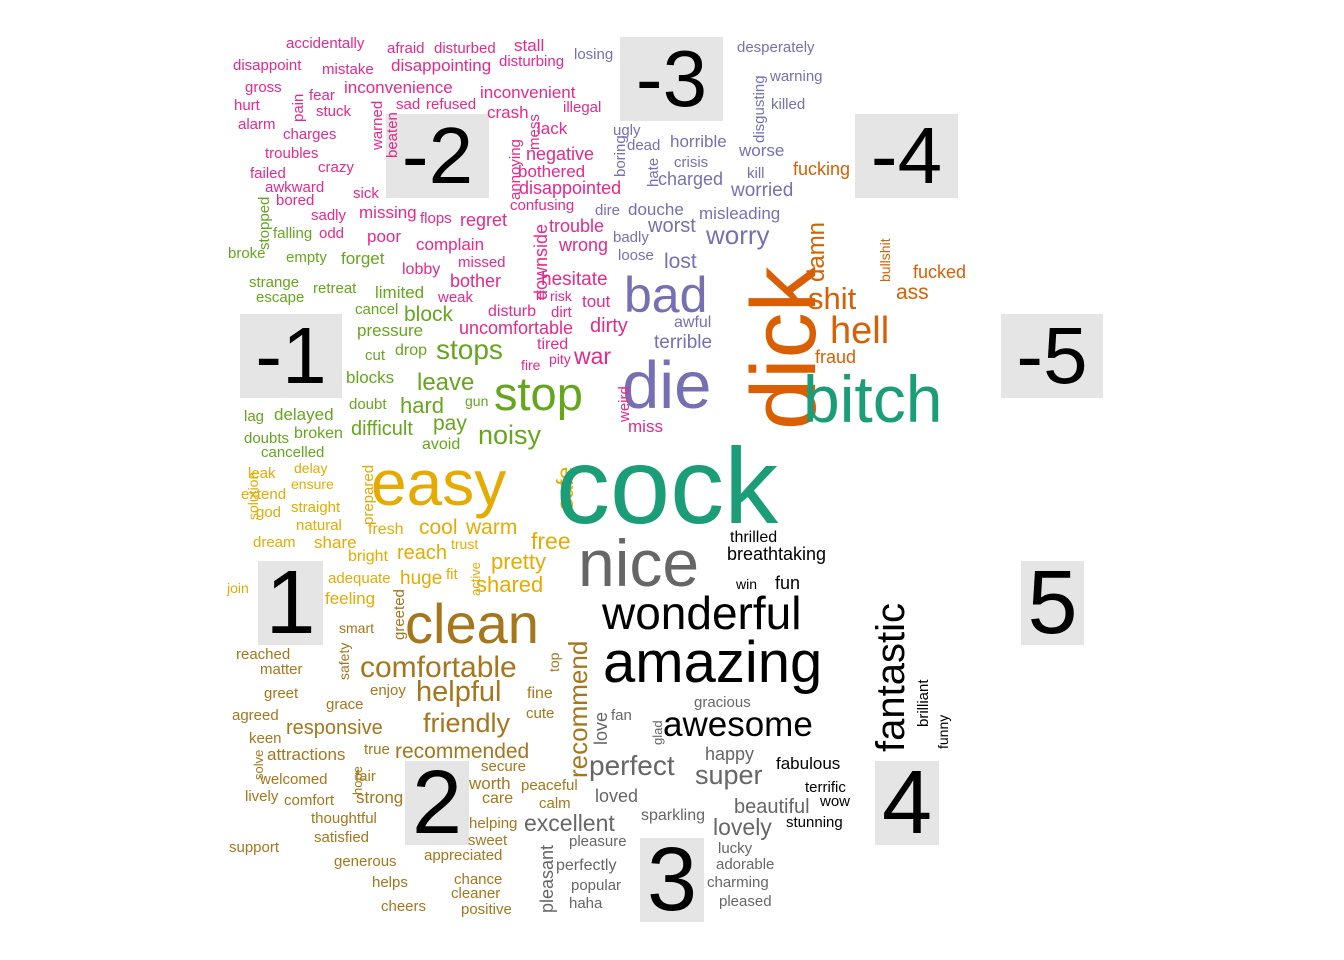 The height and width of the screenshot is (960, 1344). I want to click on cloud-word-helping: helping, so click(493, 823).